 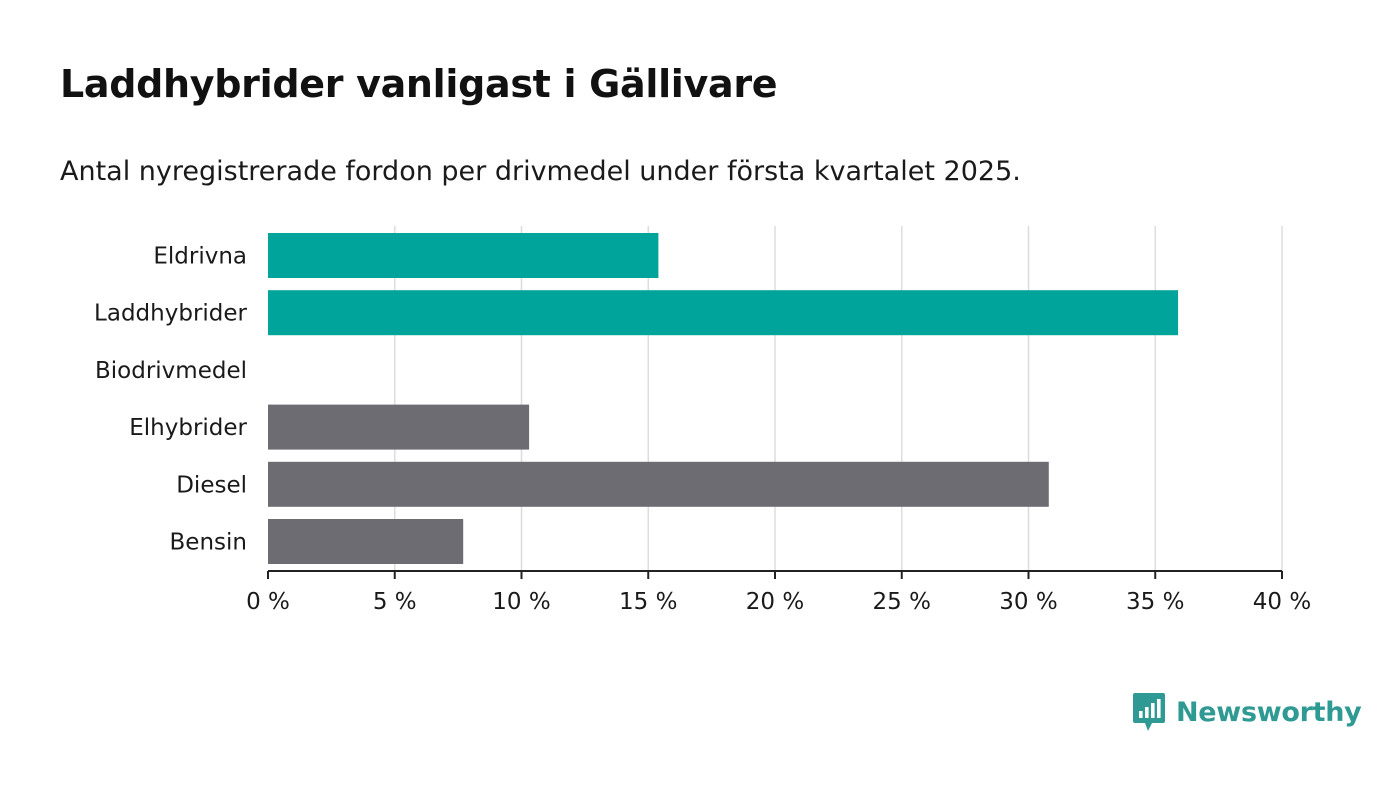 I want to click on x-tick-label: 15 %, so click(x=648, y=602).